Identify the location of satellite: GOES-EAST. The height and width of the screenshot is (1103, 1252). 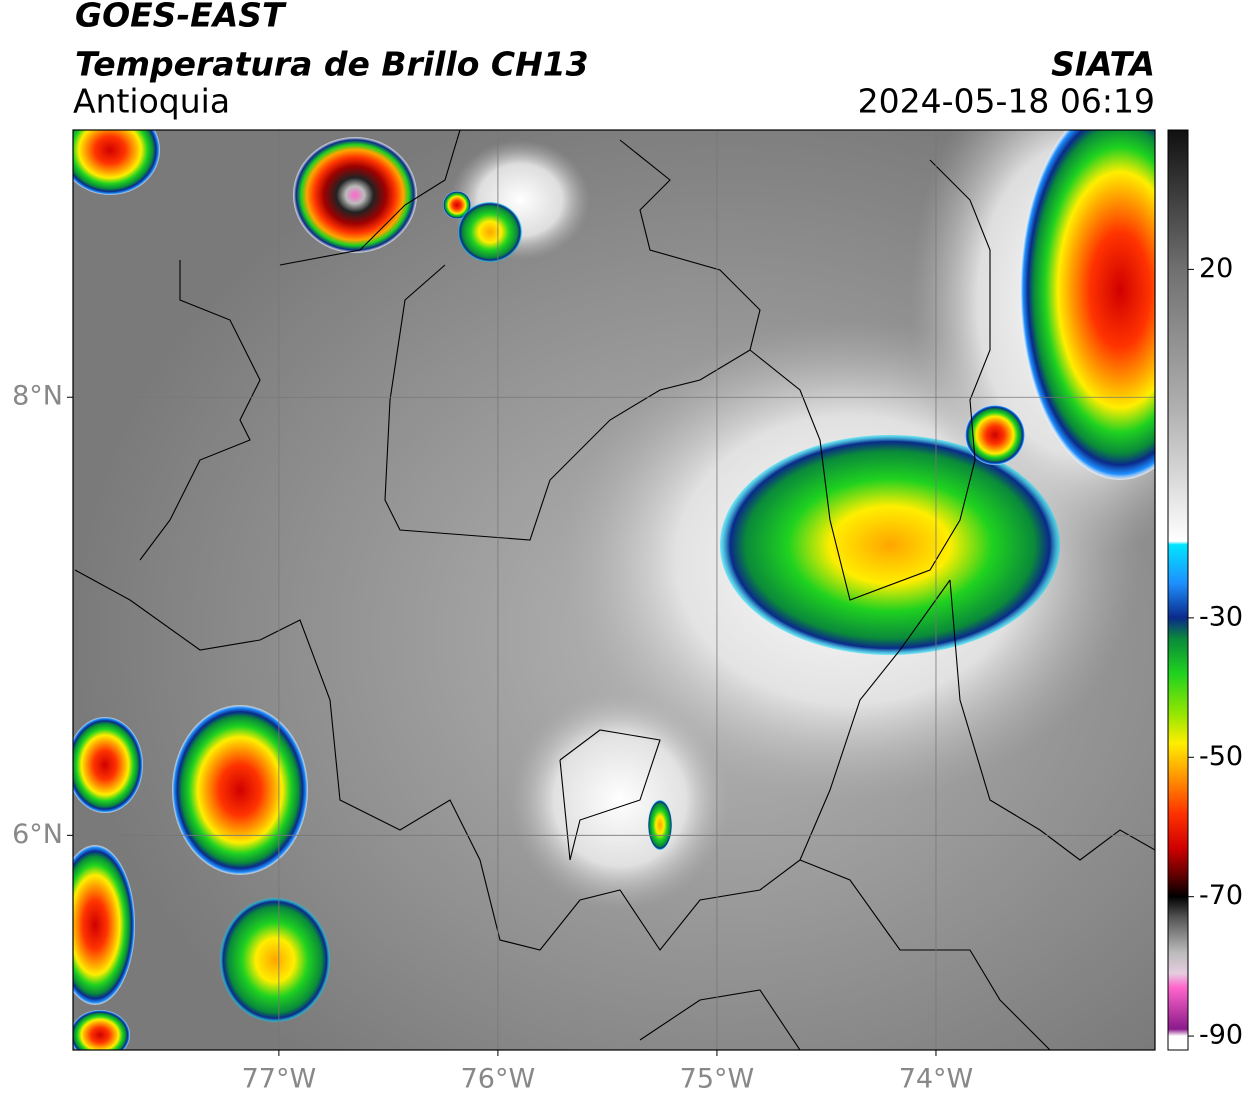
(181, 17).